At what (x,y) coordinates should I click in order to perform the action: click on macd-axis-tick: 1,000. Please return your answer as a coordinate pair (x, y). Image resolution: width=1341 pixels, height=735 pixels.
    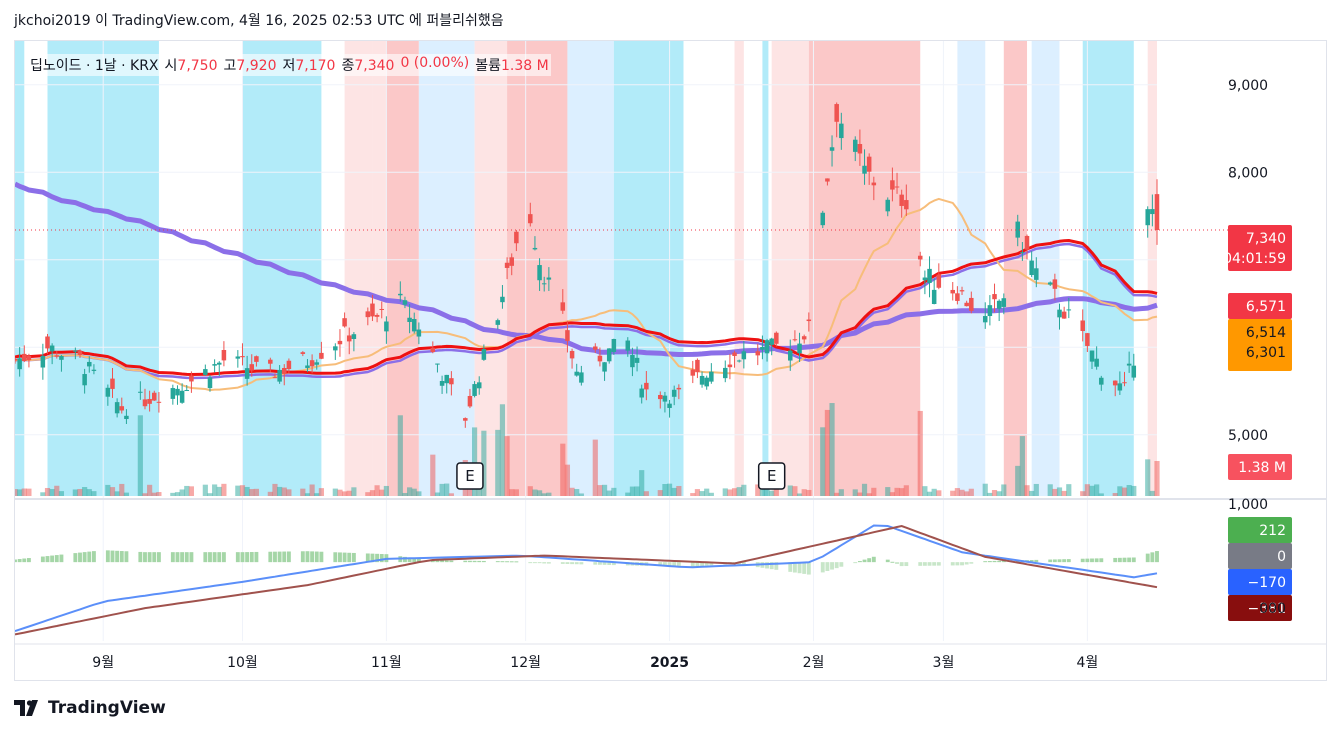
    Looking at the image, I should click on (1248, 505).